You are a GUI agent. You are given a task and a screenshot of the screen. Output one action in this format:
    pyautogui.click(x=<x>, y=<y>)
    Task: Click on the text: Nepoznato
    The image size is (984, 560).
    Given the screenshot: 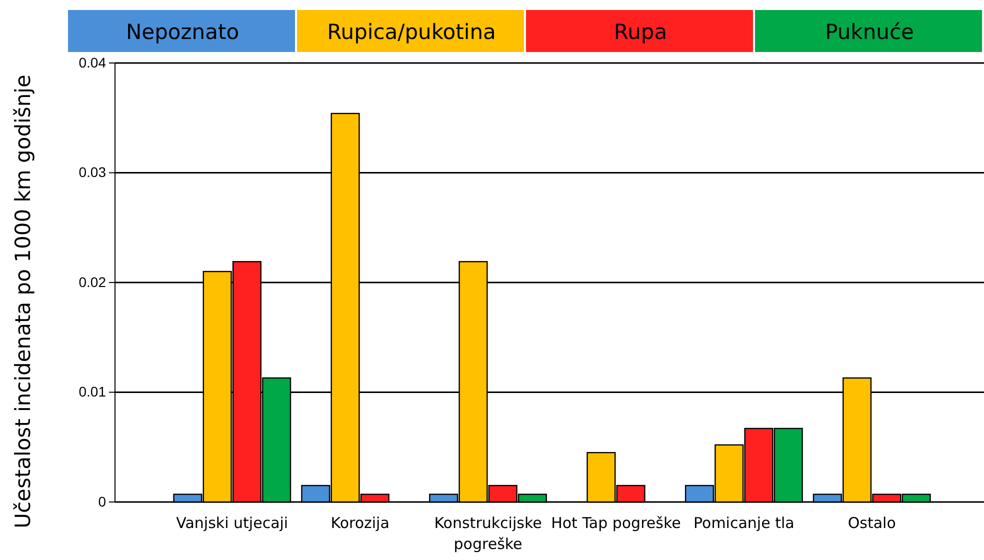 What is the action you would take?
    pyautogui.click(x=183, y=32)
    